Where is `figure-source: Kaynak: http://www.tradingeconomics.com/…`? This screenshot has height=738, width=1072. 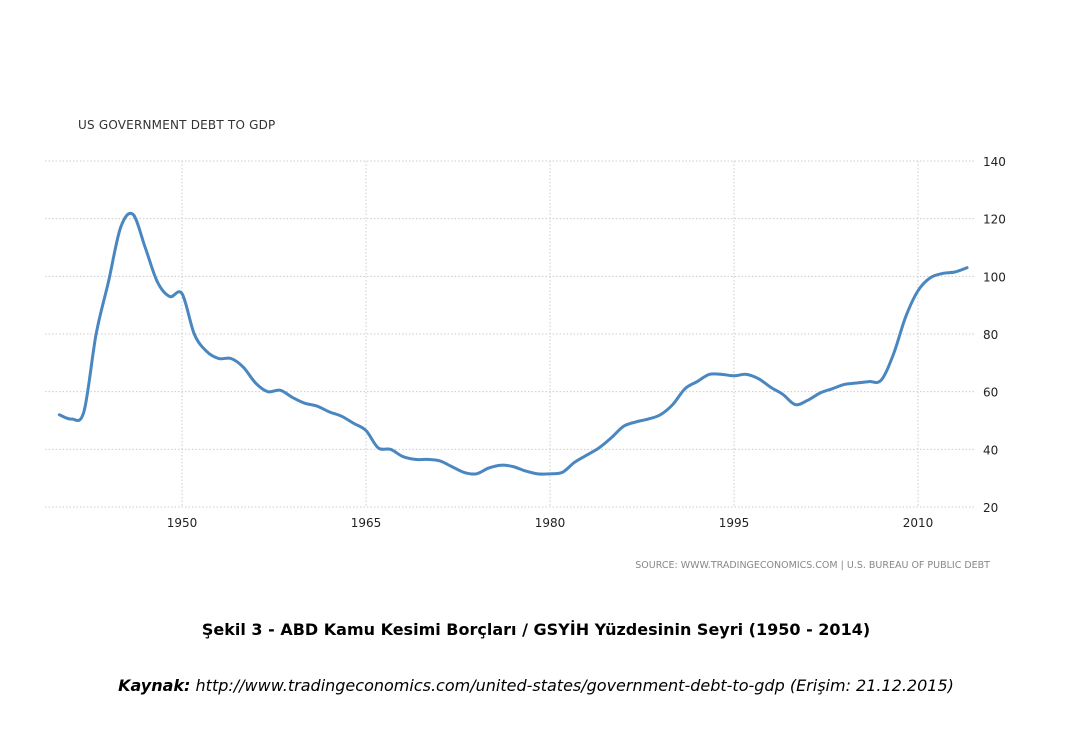
figure-source: Kaynak: http://www.tradingeconomics.com/… is located at coordinates (536, 685).